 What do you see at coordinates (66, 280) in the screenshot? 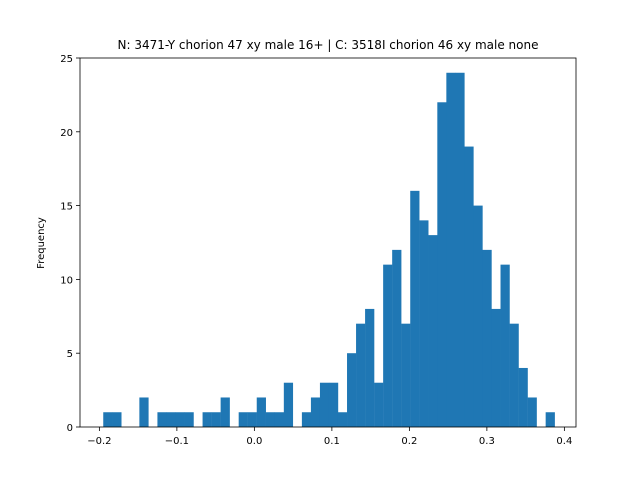
I see `y-tick-label: 10` at bounding box center [66, 280].